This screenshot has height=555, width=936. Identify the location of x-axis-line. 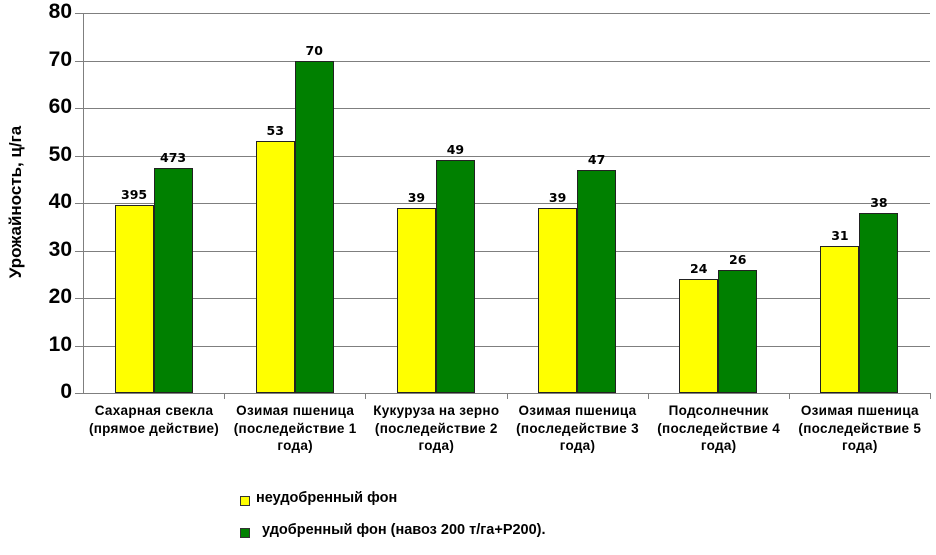
(502, 393).